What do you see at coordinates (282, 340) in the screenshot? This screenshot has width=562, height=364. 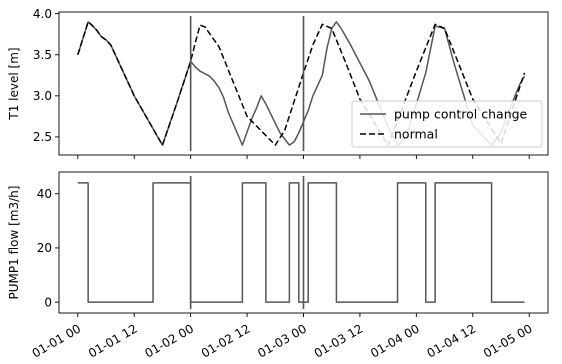 I see `x-tick-label: 01-03 00` at bounding box center [282, 340].